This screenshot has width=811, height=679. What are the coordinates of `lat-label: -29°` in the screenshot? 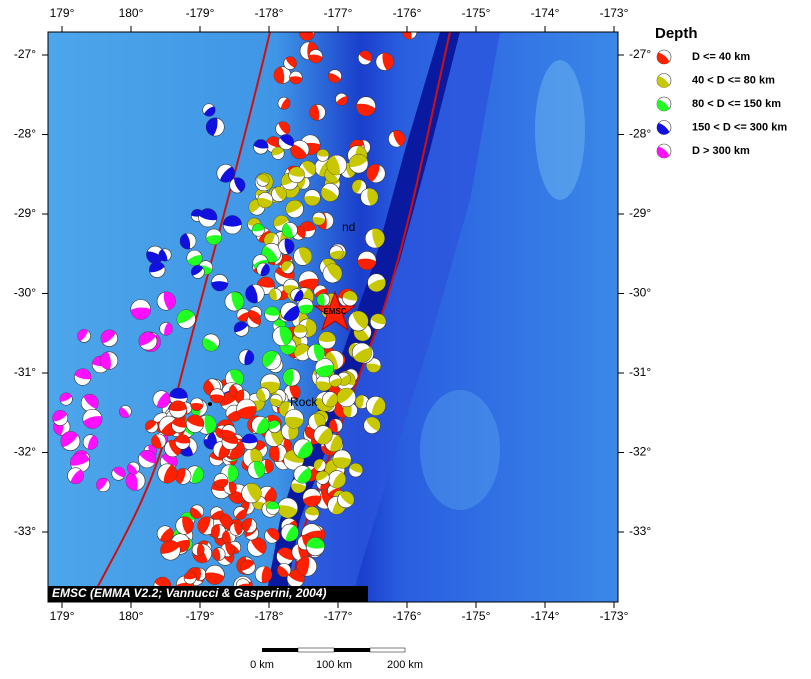 It's located at (25, 213).